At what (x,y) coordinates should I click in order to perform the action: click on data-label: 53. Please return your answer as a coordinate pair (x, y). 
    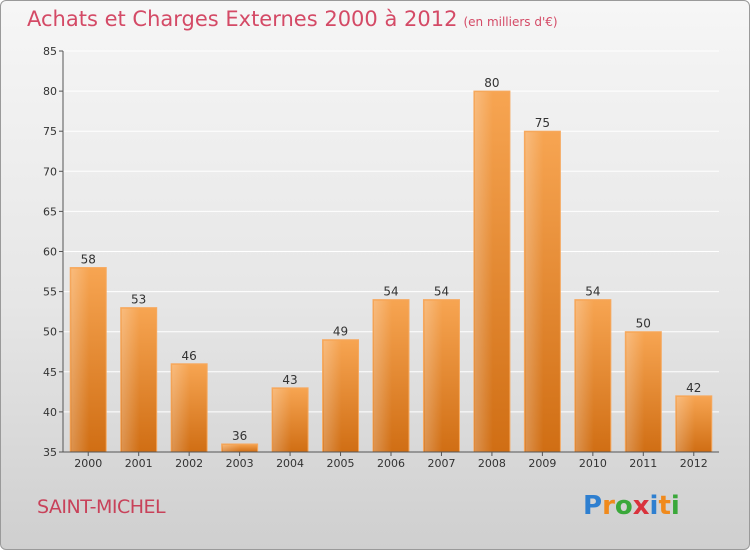
    Looking at the image, I should click on (138, 300).